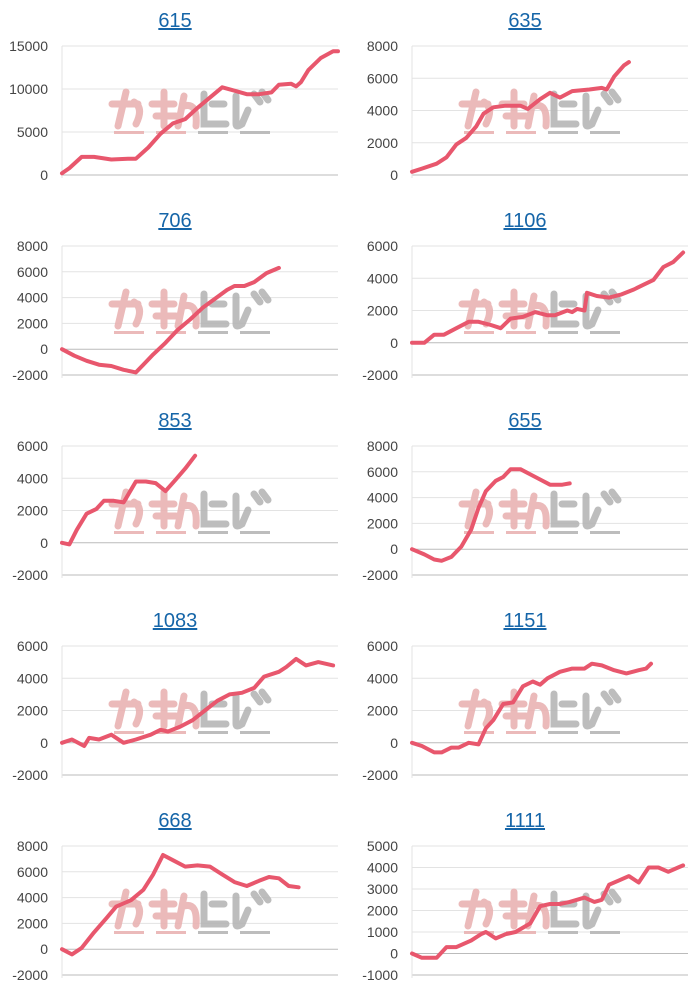  Describe the element at coordinates (175, 821) in the screenshot. I see `chart-title-link: 668` at that location.